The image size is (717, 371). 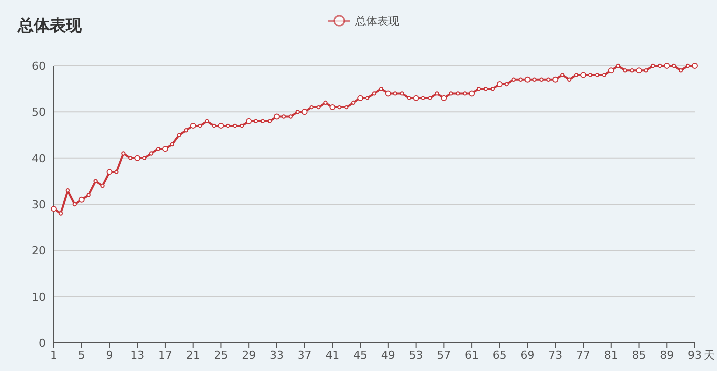 I want to click on x-tick-label: 65, so click(x=499, y=355).